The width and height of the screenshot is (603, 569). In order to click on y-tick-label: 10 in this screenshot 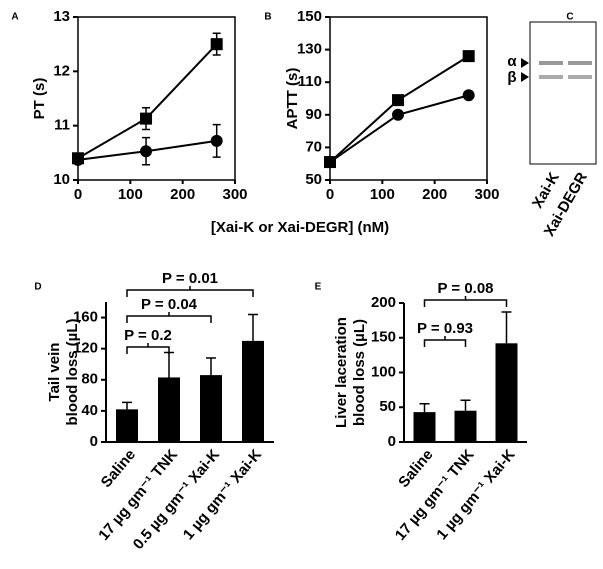, I will do `click(61, 179)`.